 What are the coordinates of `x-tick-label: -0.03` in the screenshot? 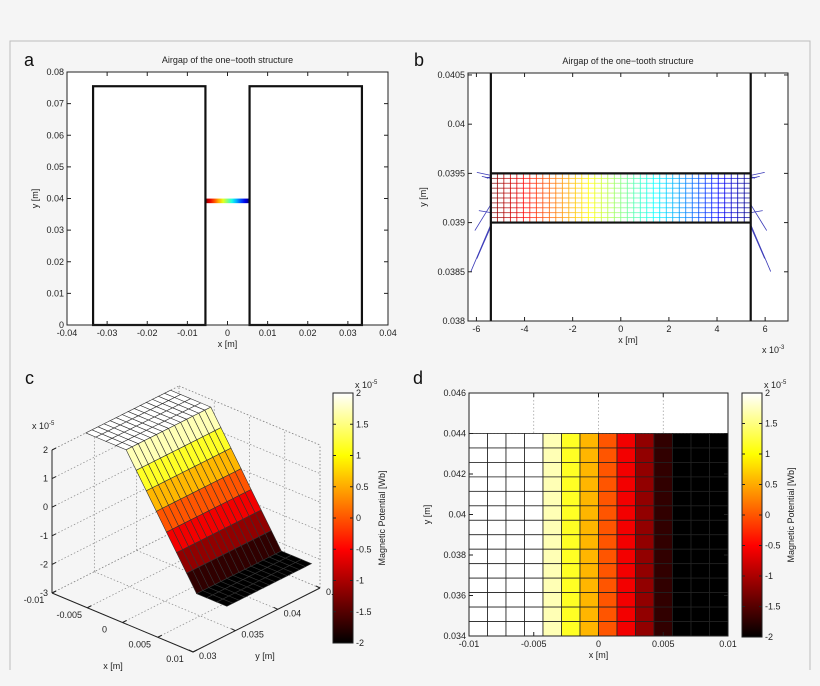 It's located at (107, 333).